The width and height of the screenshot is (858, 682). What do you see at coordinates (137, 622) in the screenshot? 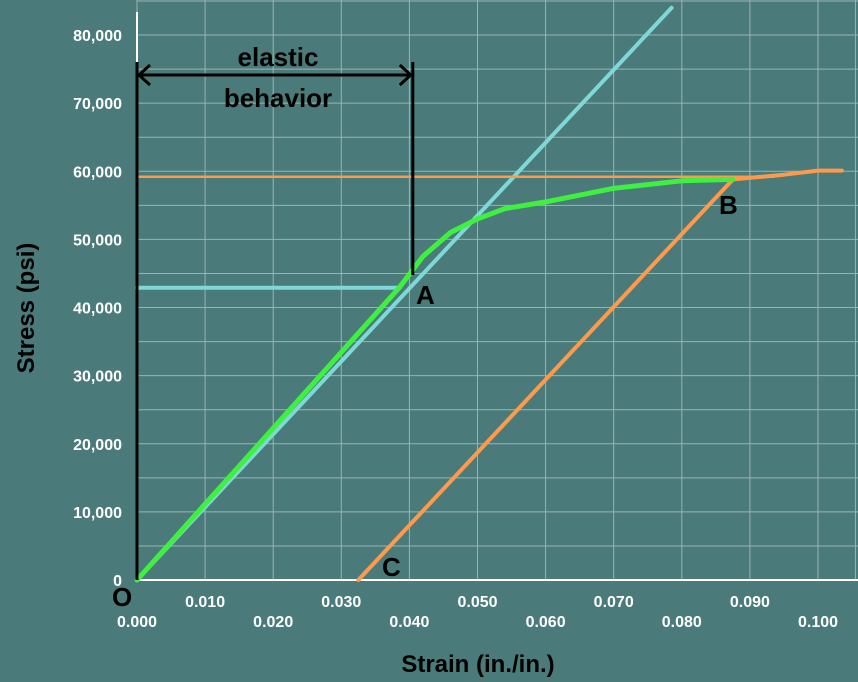
I see `x-tick-label: 0.000` at bounding box center [137, 622].